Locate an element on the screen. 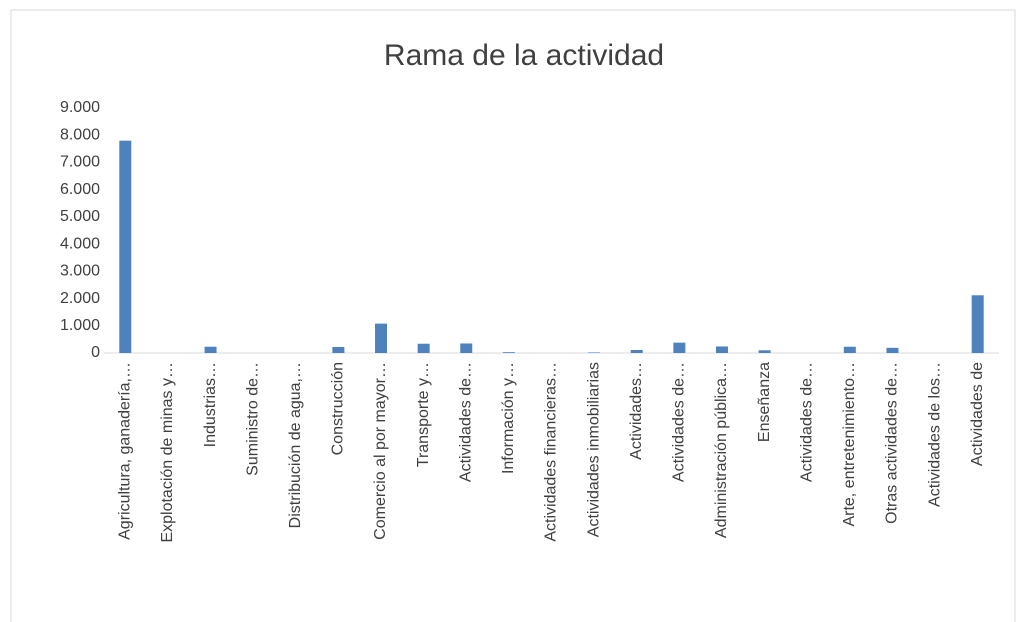  y-tick-label: 0 is located at coordinates (95, 352).